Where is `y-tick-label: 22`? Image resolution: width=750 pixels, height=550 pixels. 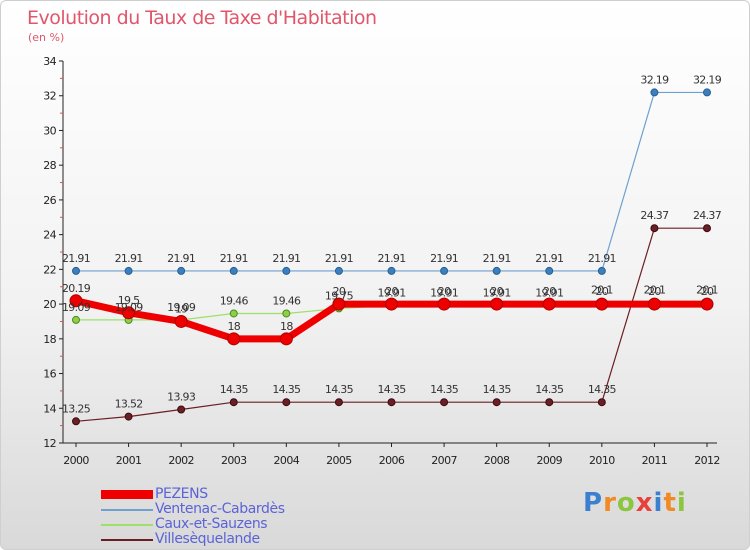
y-tick-label: 22 is located at coordinates (49, 269).